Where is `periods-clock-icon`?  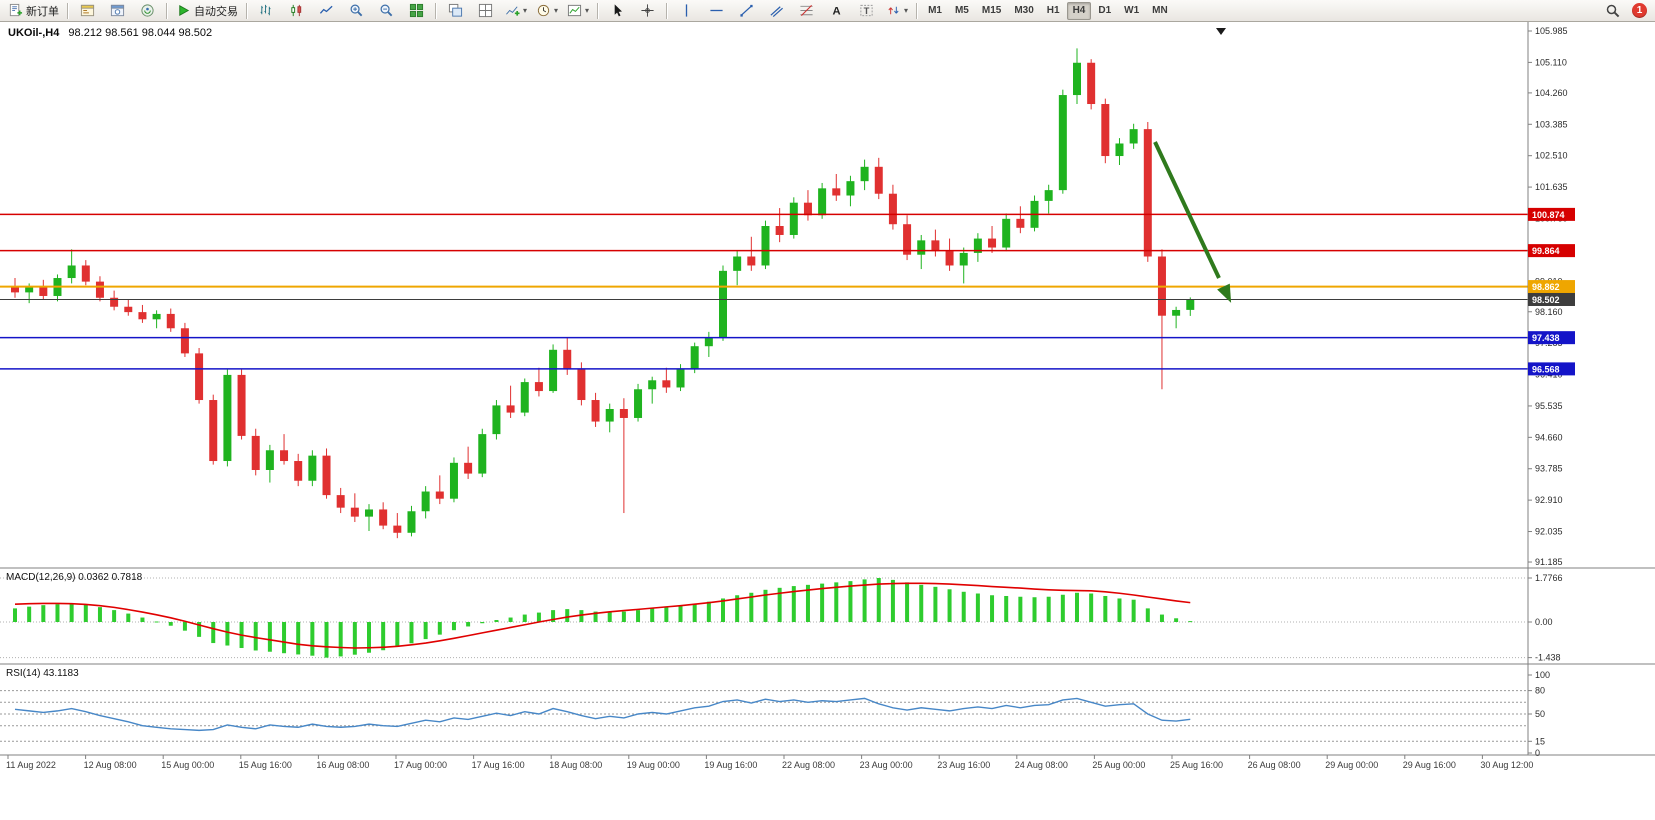
periods-clock-icon is located at coordinates (543, 10).